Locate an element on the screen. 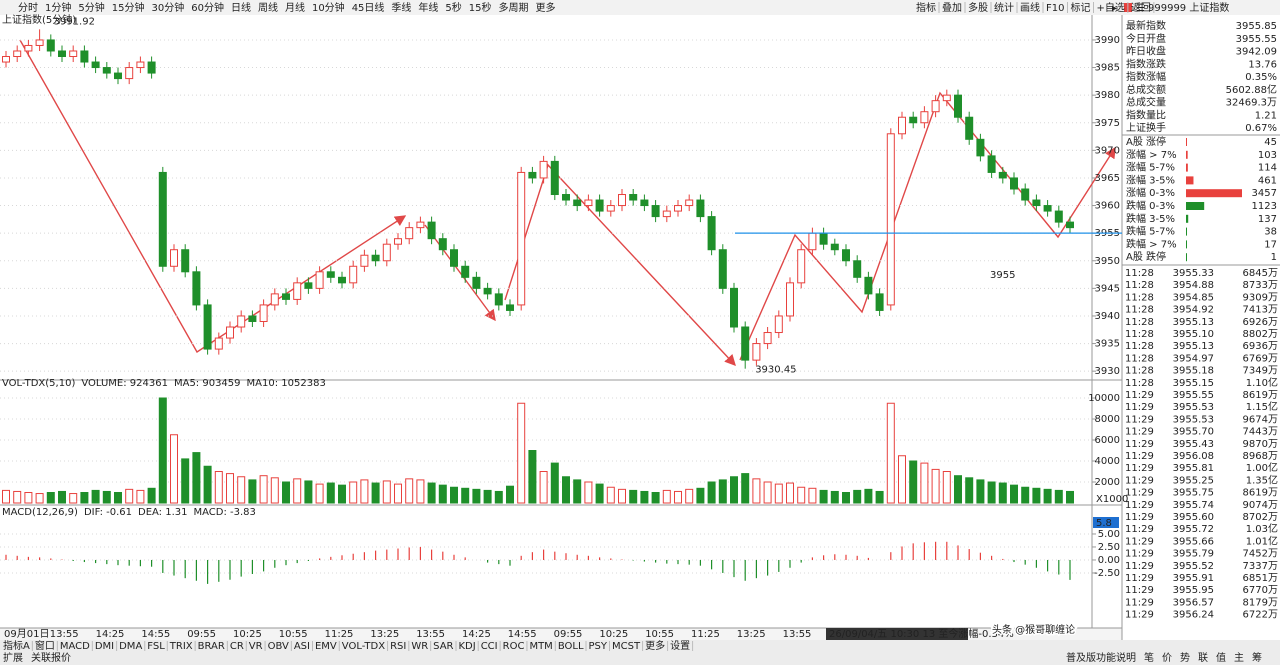 The width and height of the screenshot is (1280, 665). indicator-tab: PSY is located at coordinates (598, 646).